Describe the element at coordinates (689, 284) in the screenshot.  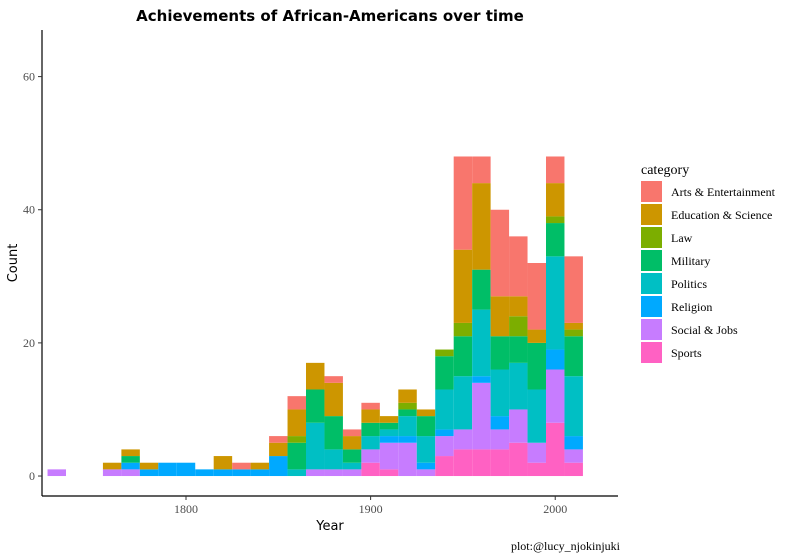
I see `legend-label: Politics` at that location.